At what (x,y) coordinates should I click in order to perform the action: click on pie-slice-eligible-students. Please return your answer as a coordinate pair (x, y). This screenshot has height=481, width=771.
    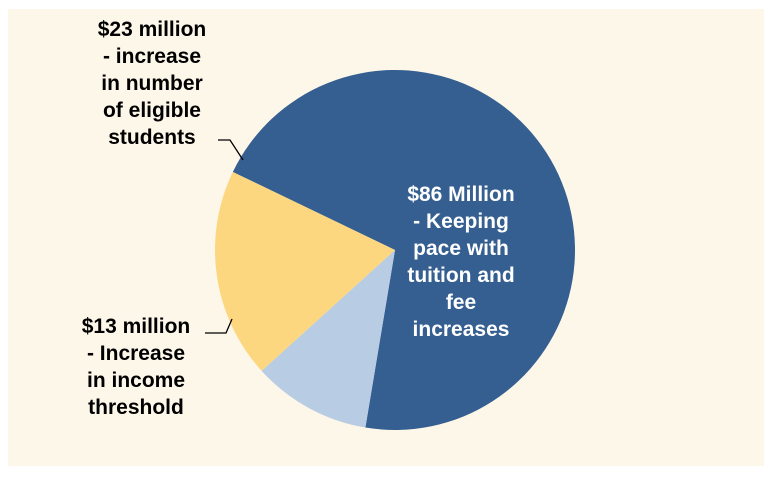
    Looking at the image, I should click on (305, 271).